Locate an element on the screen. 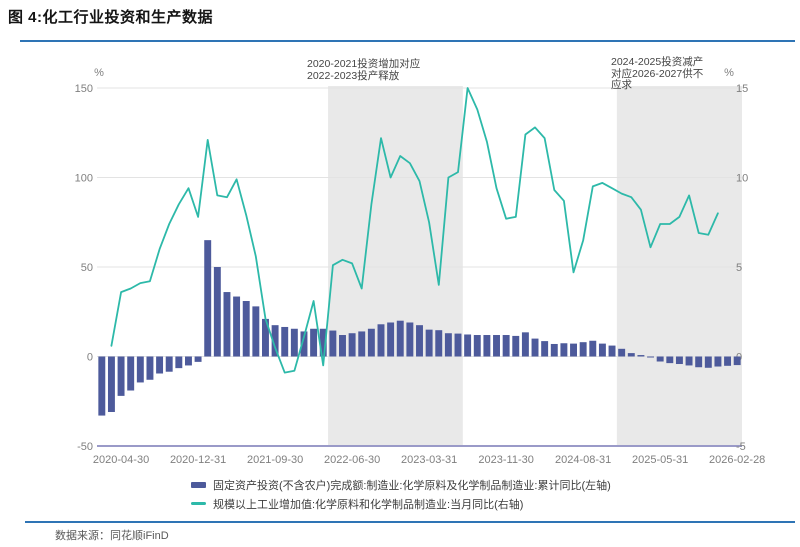 The height and width of the screenshot is (547, 800). x-axis-tick: 2020-04-30 is located at coordinates (121, 460).